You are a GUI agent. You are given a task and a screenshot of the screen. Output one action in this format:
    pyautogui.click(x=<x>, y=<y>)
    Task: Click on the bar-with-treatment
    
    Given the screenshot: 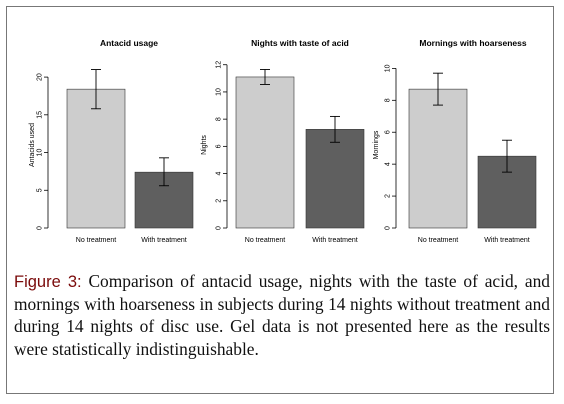 What is the action you would take?
    pyautogui.click(x=335, y=179)
    